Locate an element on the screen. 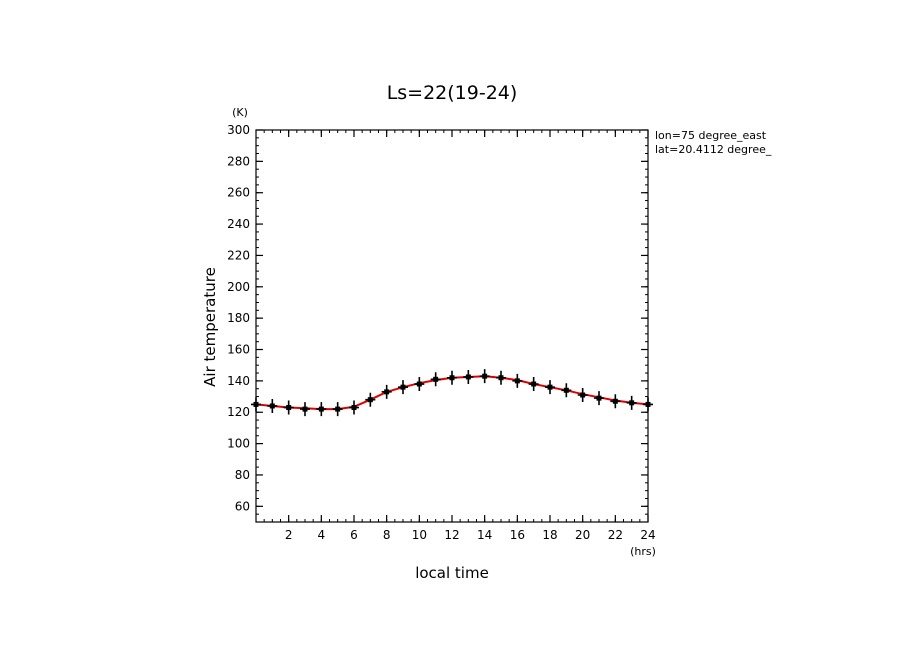 Image resolution: width=904 pixels, height=654 pixels. chart-title: Ls=22(19-24) is located at coordinates (452, 93).